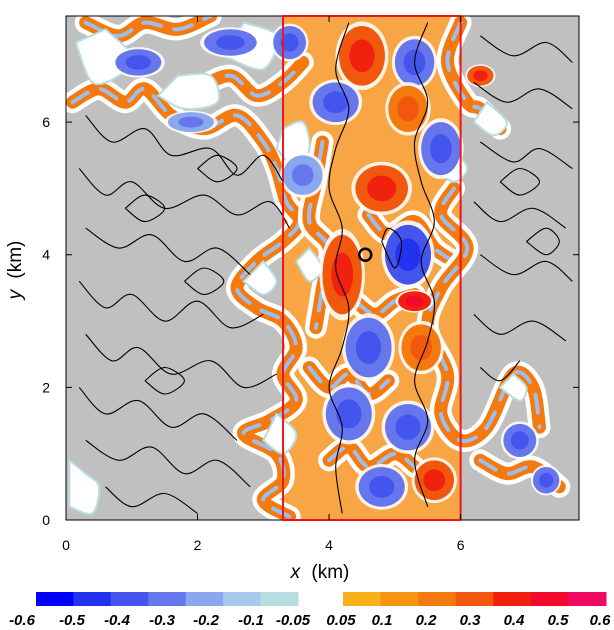 This screenshot has height=630, width=614. I want to click on colorbar-label-positive-5: 0.5, so click(559, 620).